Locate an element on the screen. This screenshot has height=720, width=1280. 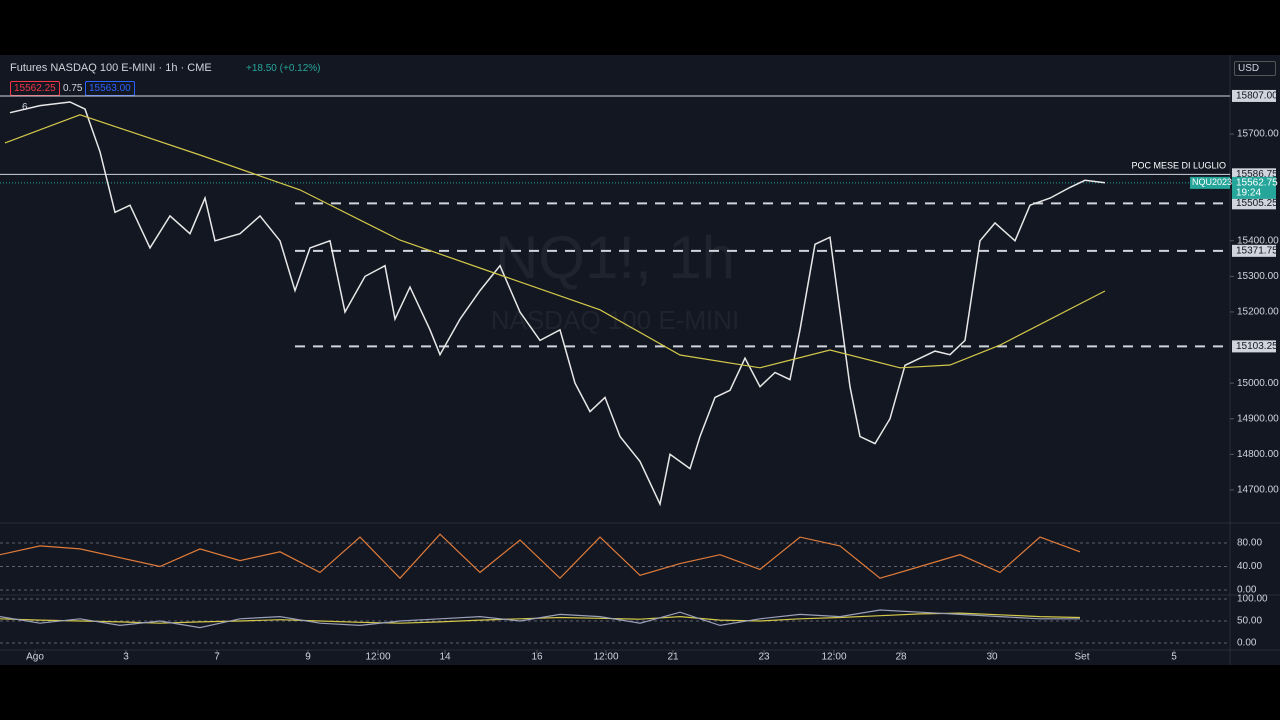
watermark-sub: NASDAQ 100 E-MINI is located at coordinates (615, 320).